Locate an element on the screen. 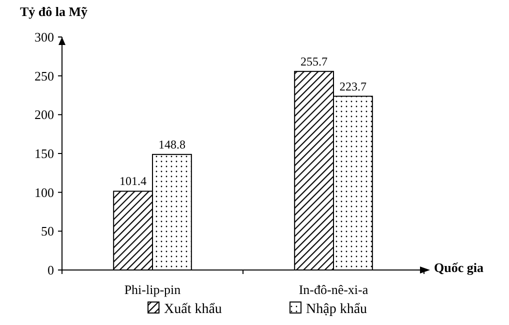 The width and height of the screenshot is (509, 325). y-tick-label: 250 is located at coordinates (44, 76).